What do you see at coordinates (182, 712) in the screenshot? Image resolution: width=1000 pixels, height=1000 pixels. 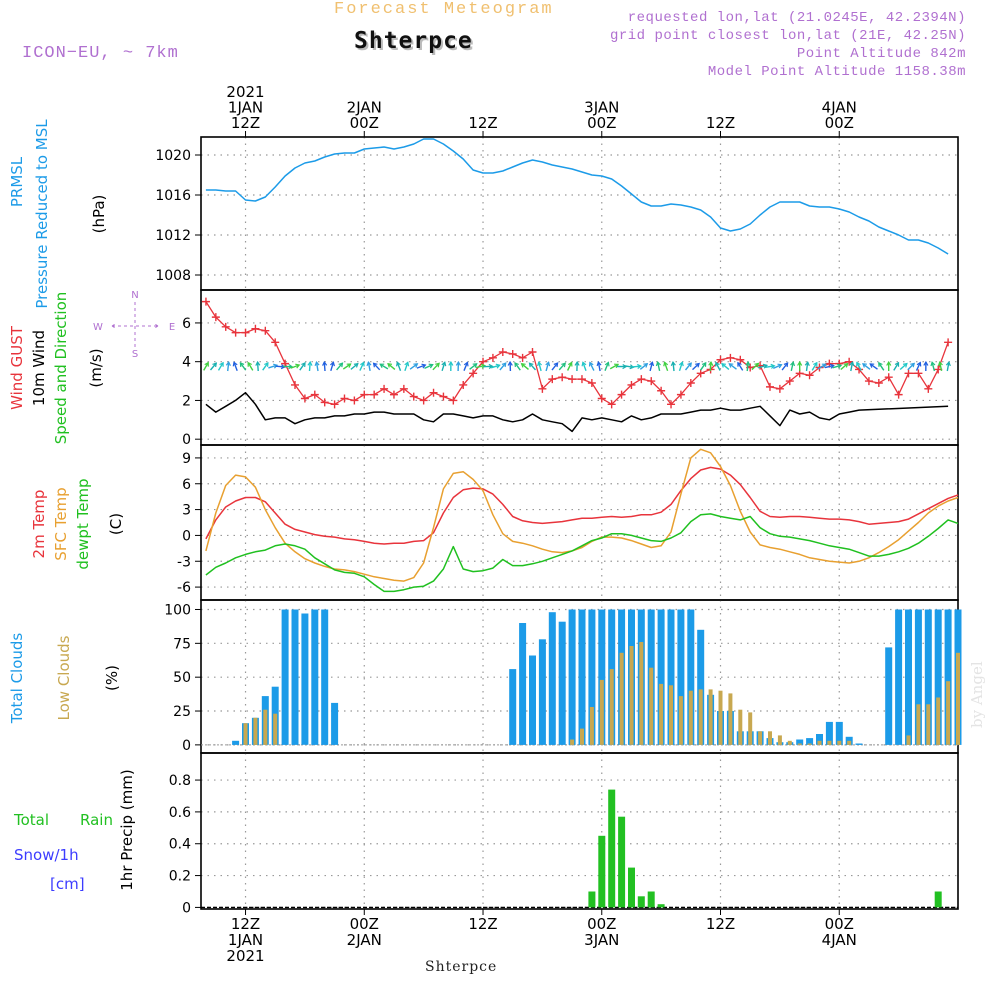 I see `clouds-ytick-label: 25` at bounding box center [182, 712].